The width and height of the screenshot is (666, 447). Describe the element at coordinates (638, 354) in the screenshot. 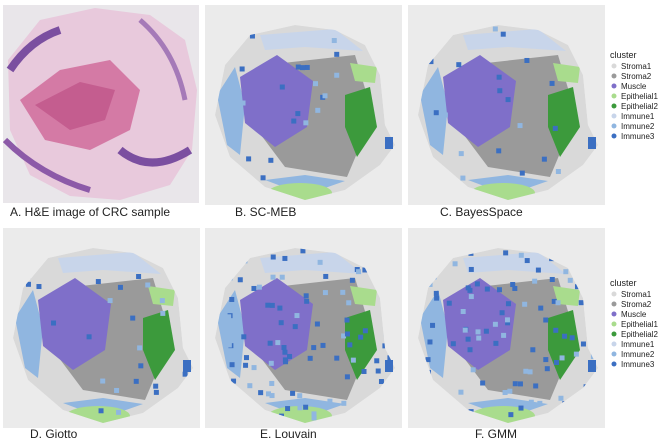

I see `legend-label: Immune2` at that location.